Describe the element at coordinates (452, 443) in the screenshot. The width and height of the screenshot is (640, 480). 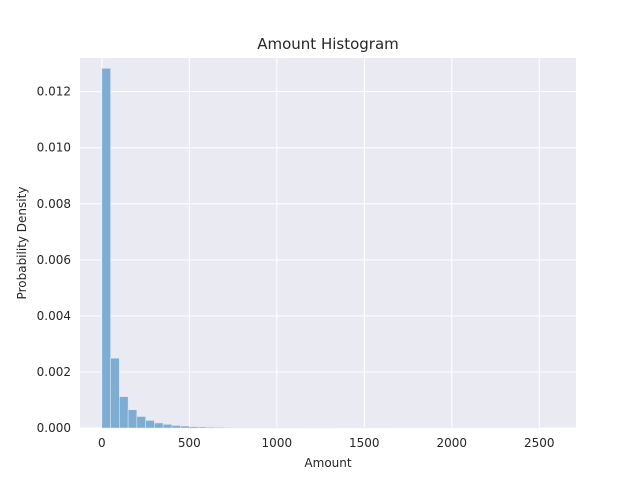
I see `x-tick-label: 2000` at that location.